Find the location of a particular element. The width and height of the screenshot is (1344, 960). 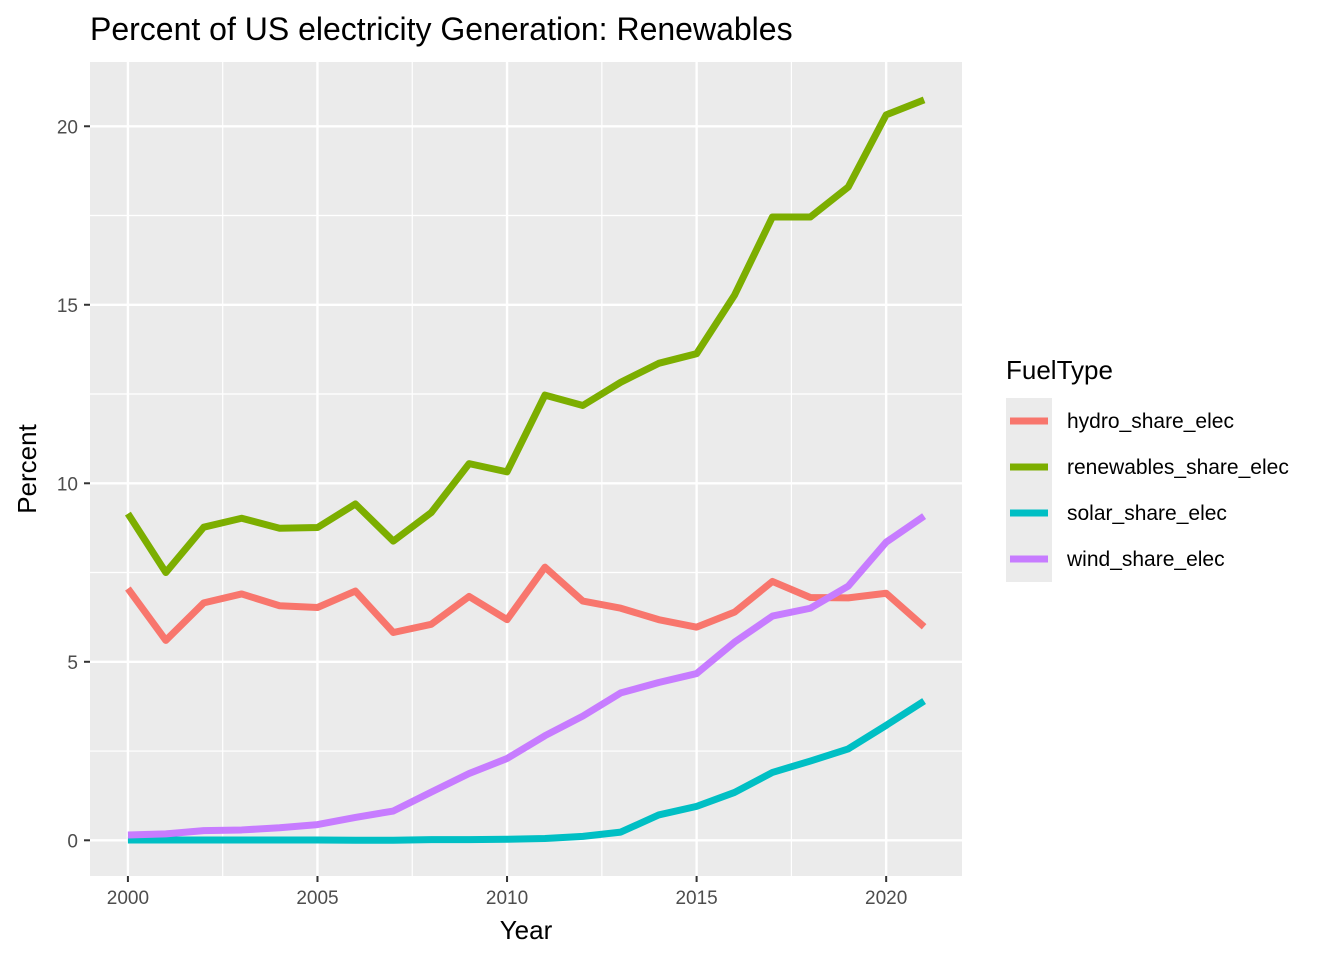

y-axis: 0 5 10 15 20 is located at coordinates (73, 484).